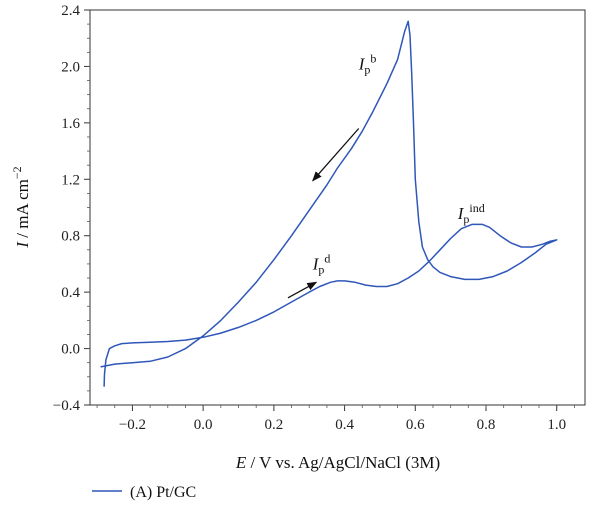 This screenshot has width=600, height=508. Describe the element at coordinates (203, 425) in the screenshot. I see `x-tick-label: 0.0` at that location.